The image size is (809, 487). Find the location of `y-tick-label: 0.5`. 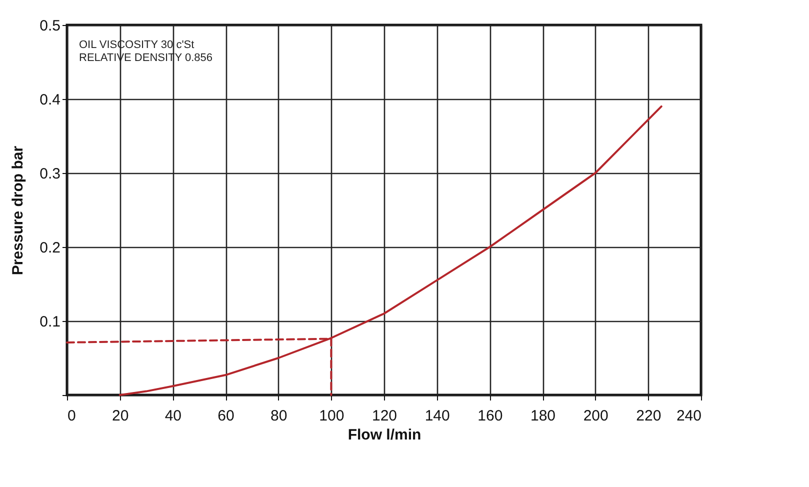

y-tick-label: 0.5 is located at coordinates (50, 26).